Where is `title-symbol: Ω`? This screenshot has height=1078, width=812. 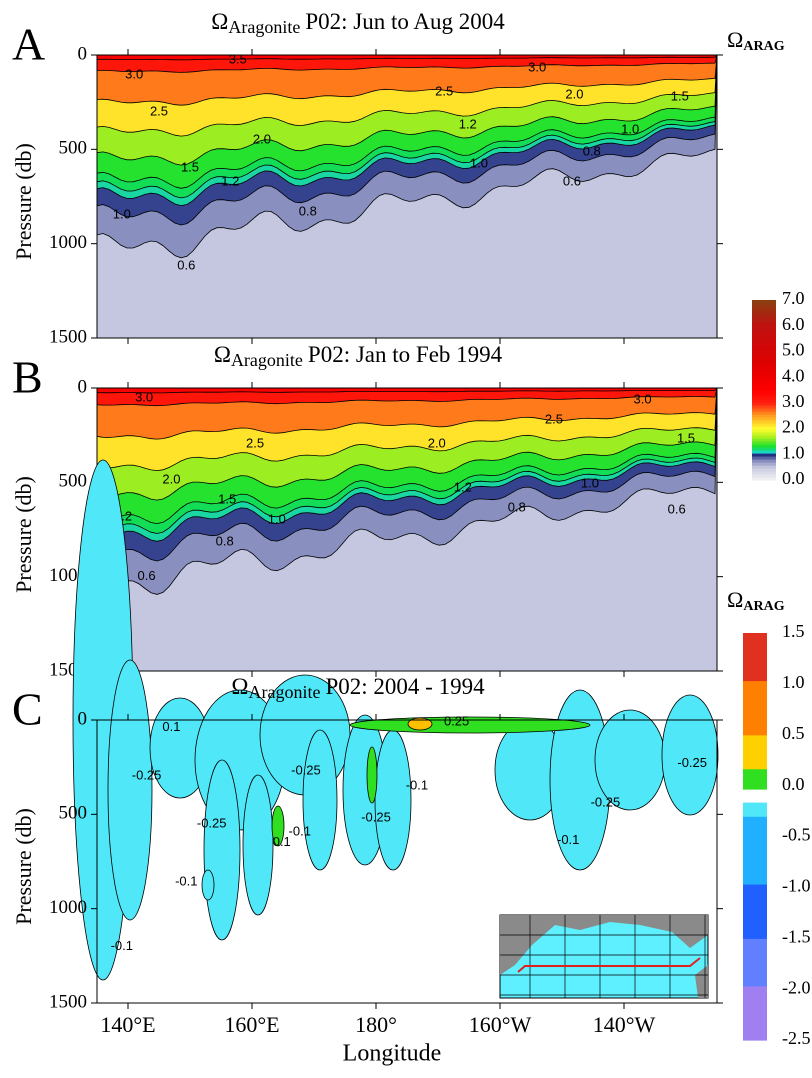 title-symbol: Ω is located at coordinates (222, 354).